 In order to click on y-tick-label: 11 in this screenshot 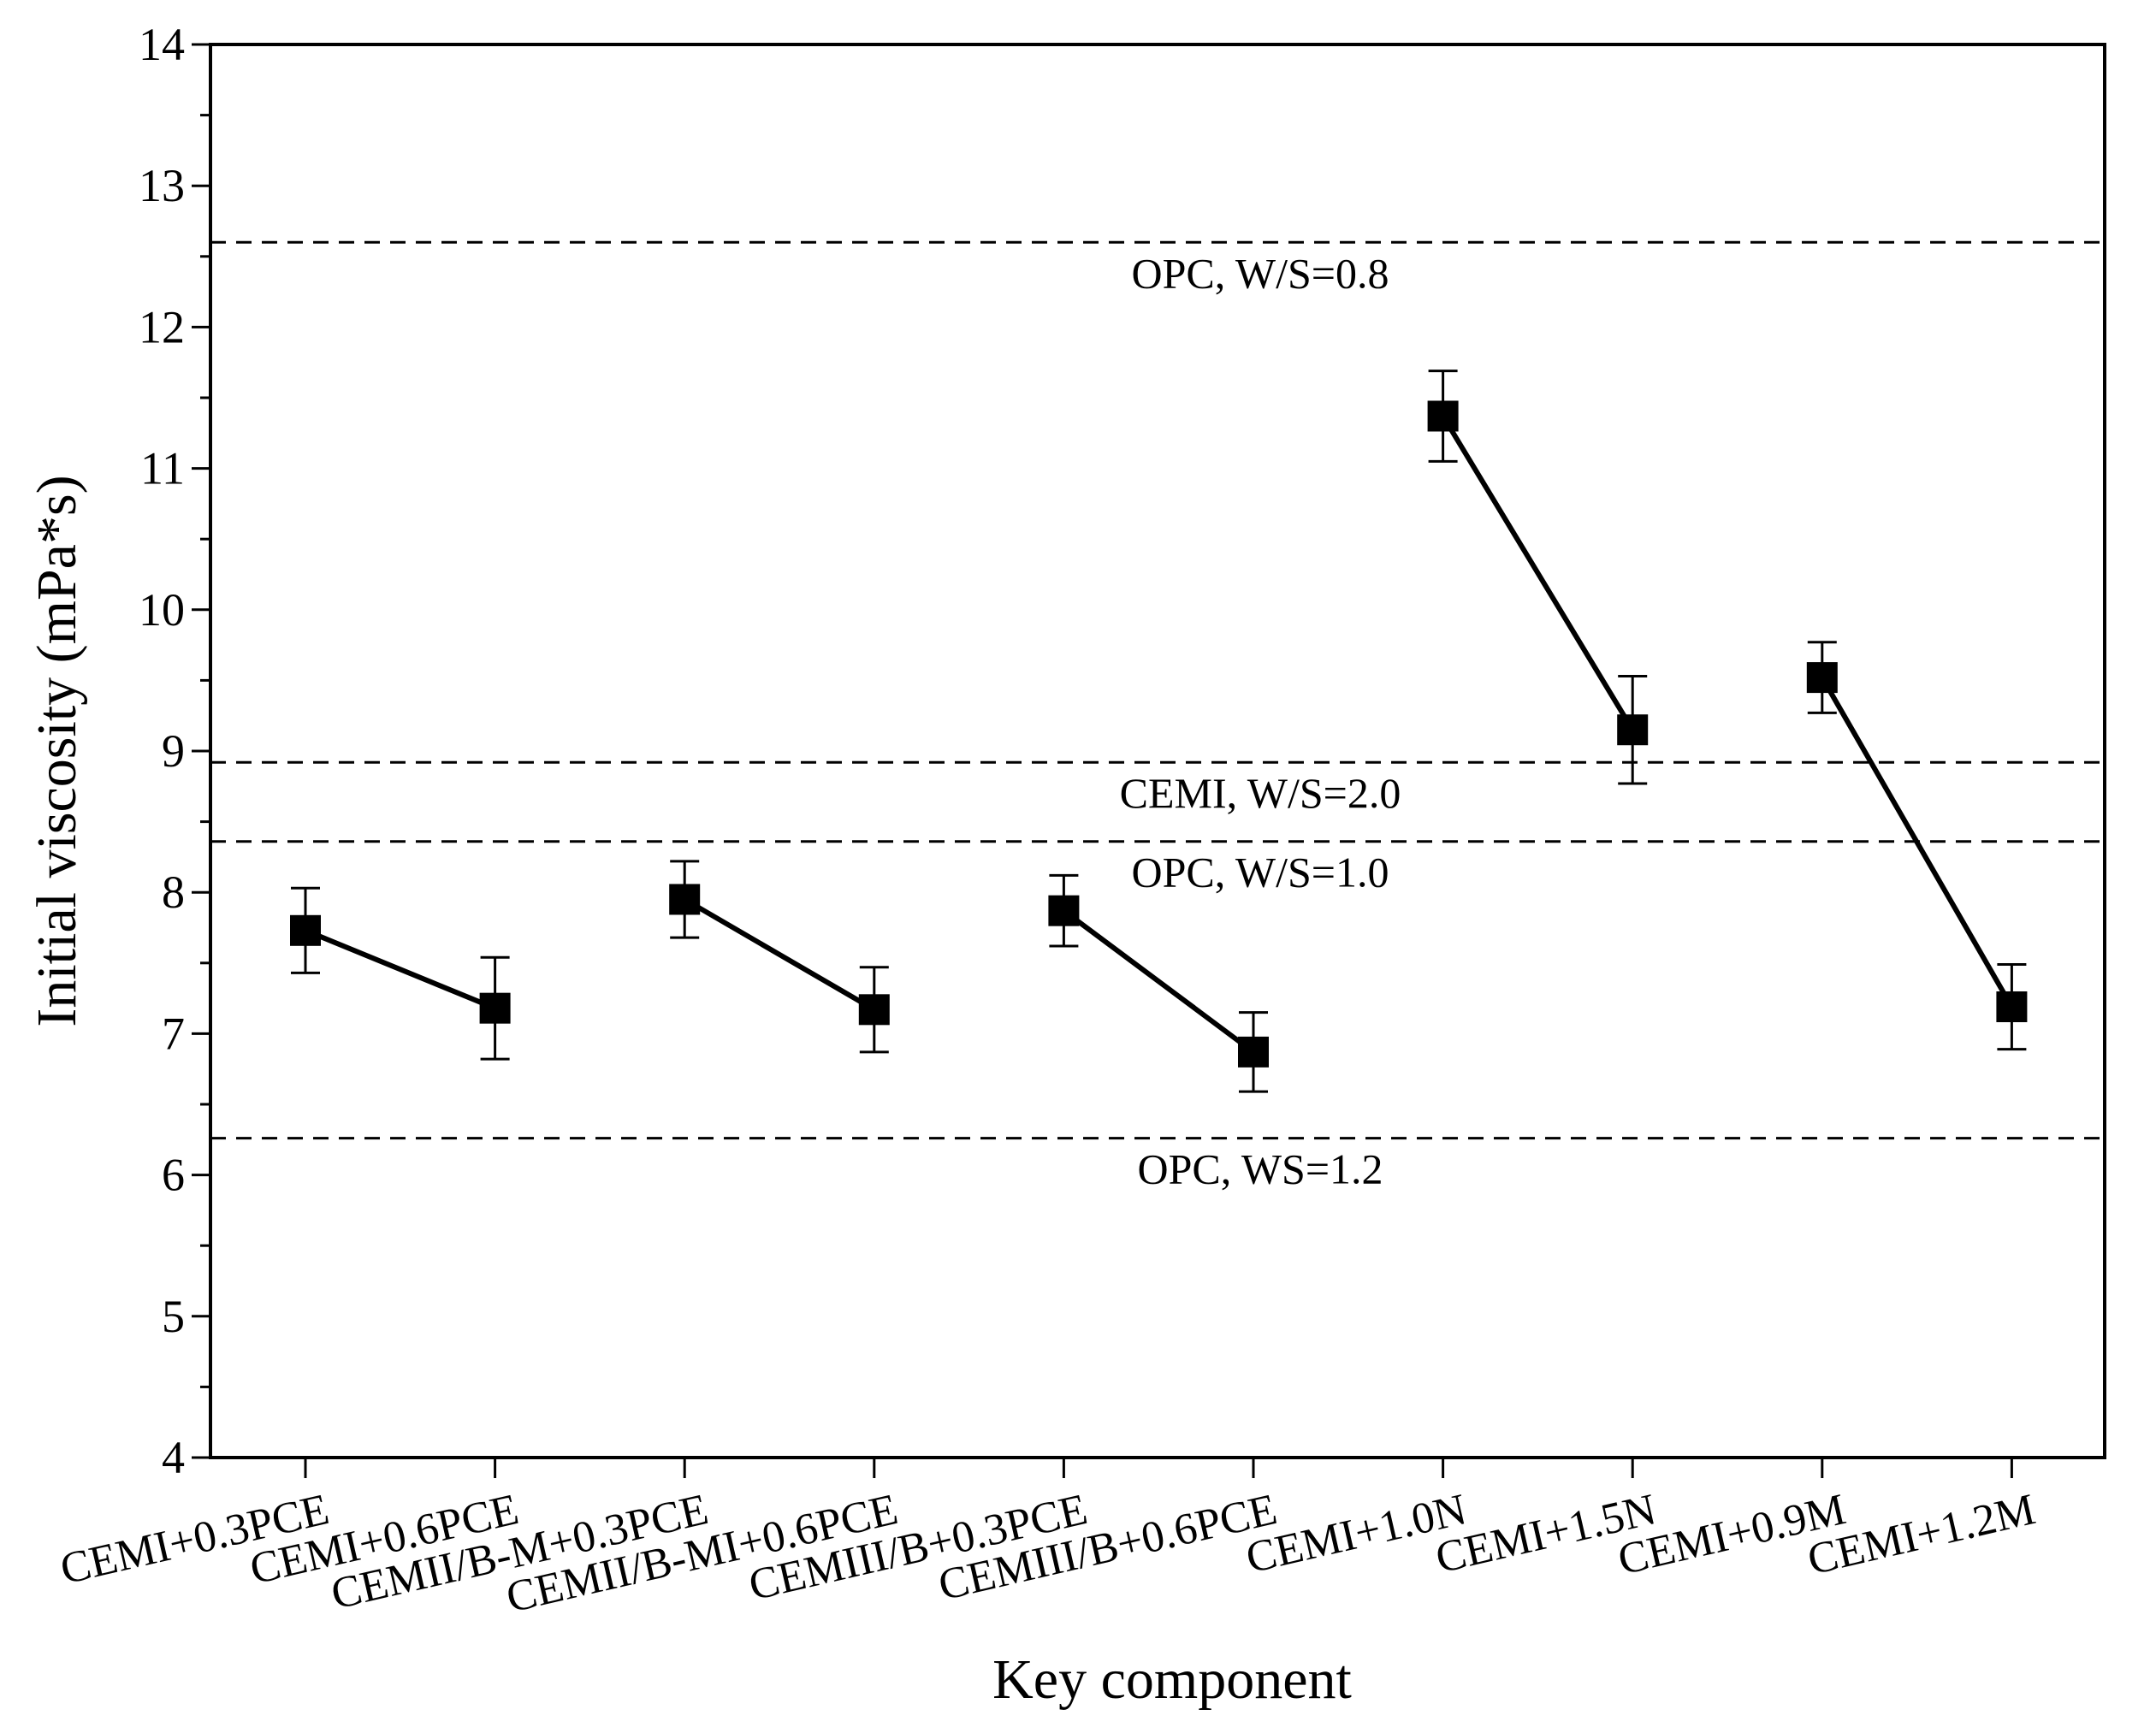, I will do `click(162, 469)`.